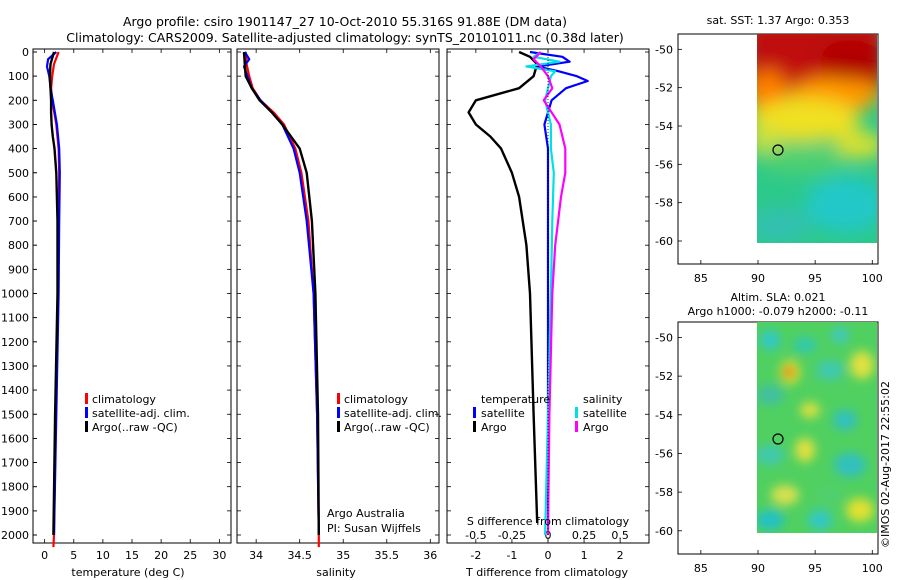 Image resolution: width=900 pixels, height=580 pixels. I want to click on map-x-tick-label: 100, so click(872, 278).